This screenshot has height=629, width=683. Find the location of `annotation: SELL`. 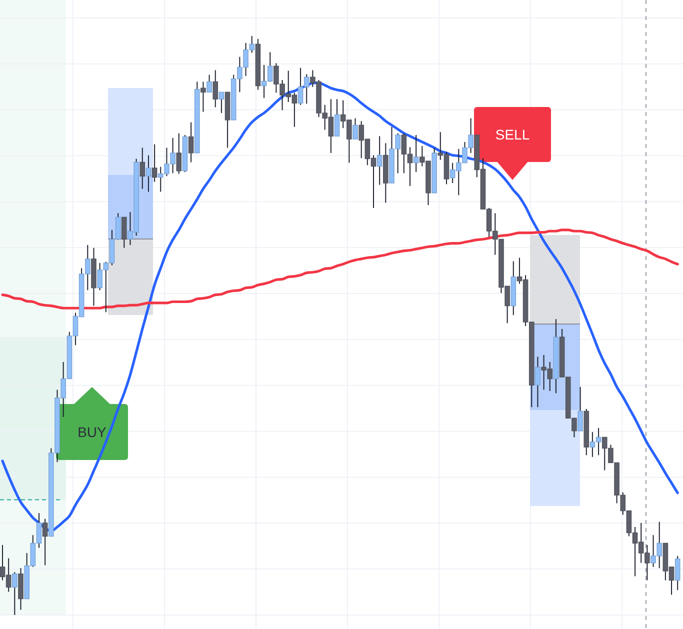

annotation: SELL is located at coordinates (512, 134).